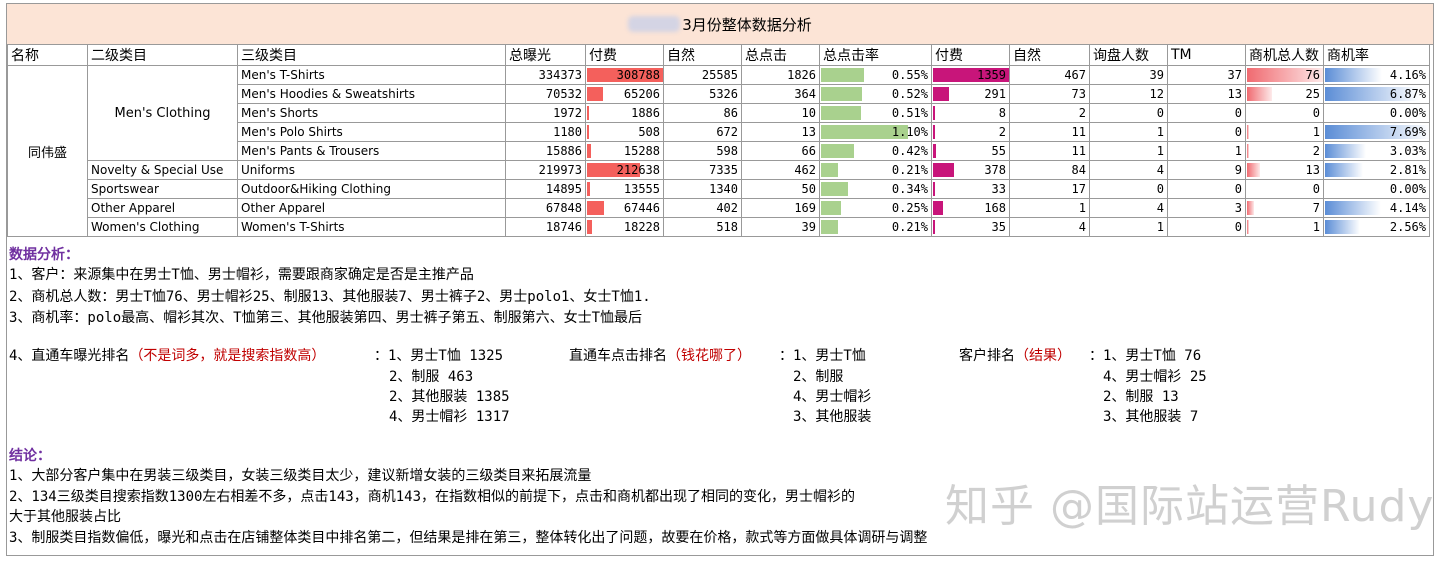 This screenshot has height=562, width=1440. Describe the element at coordinates (970, 189) in the screenshot. I see `paid-clicks-cell: 33` at that location.